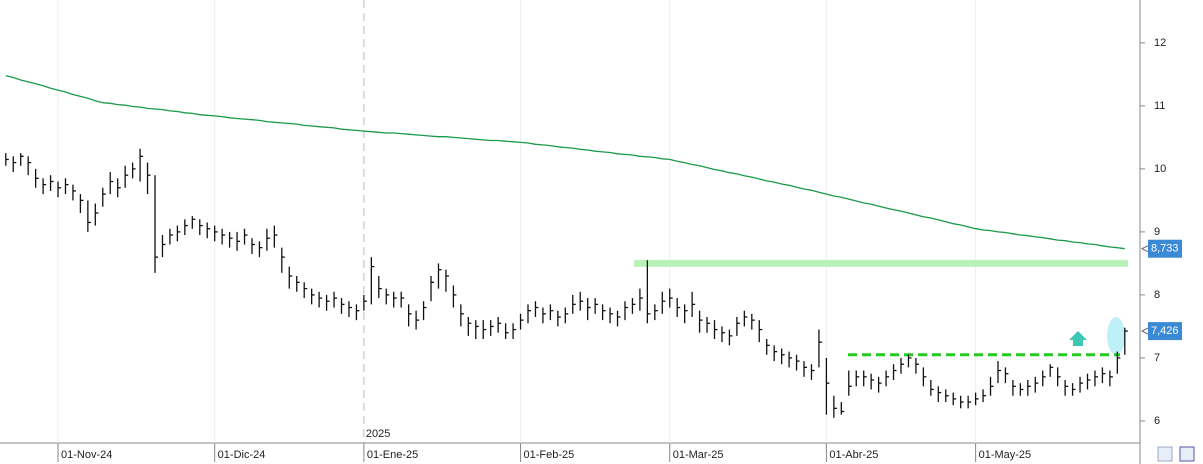 This screenshot has height=464, width=1203. Describe the element at coordinates (242, 455) in the screenshot. I see `x-tick-label: 01-Dic-24` at that location.